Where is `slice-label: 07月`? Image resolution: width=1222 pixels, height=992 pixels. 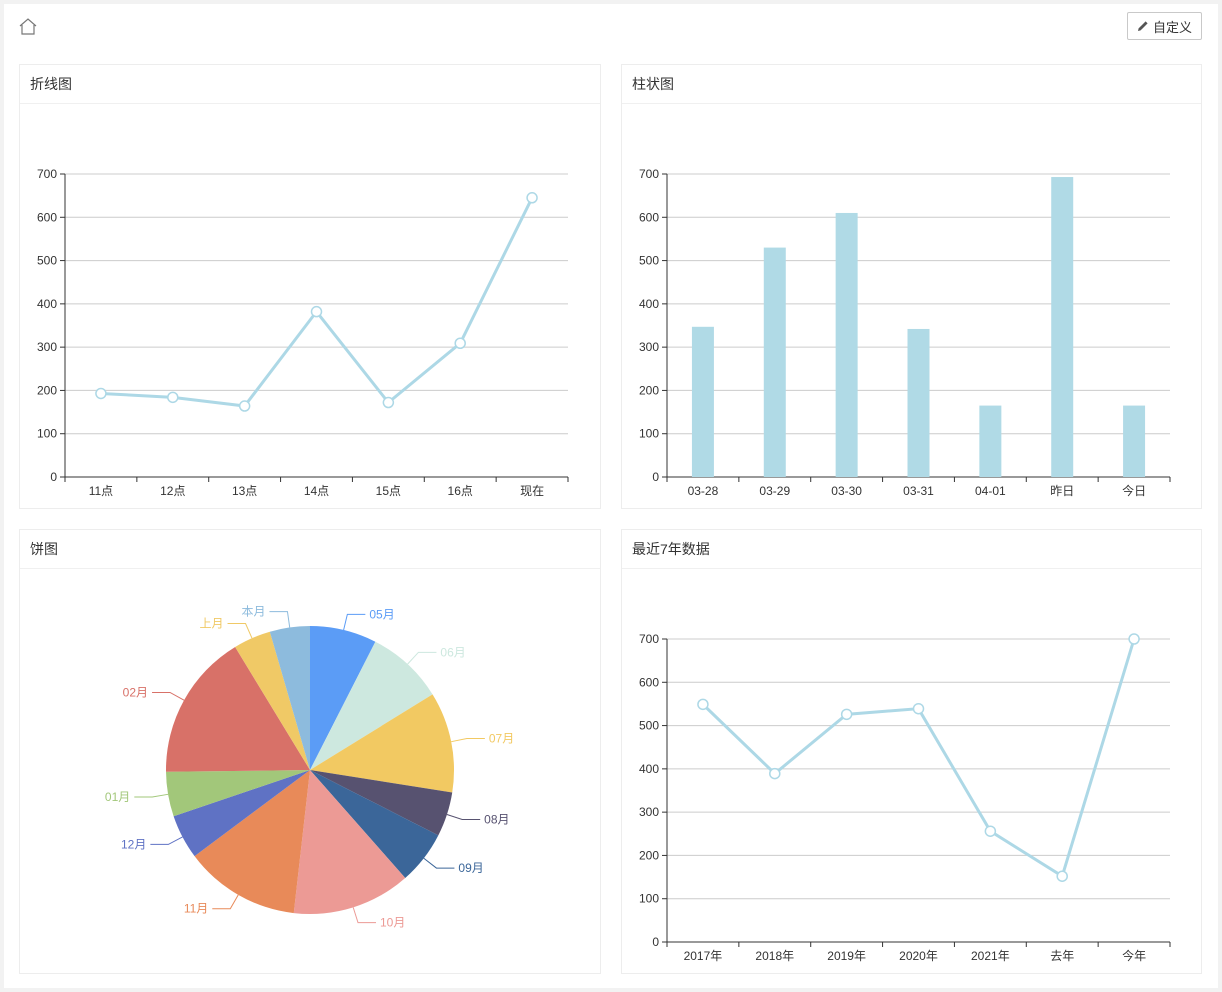
slice-label: 07月 is located at coordinates (501, 739).